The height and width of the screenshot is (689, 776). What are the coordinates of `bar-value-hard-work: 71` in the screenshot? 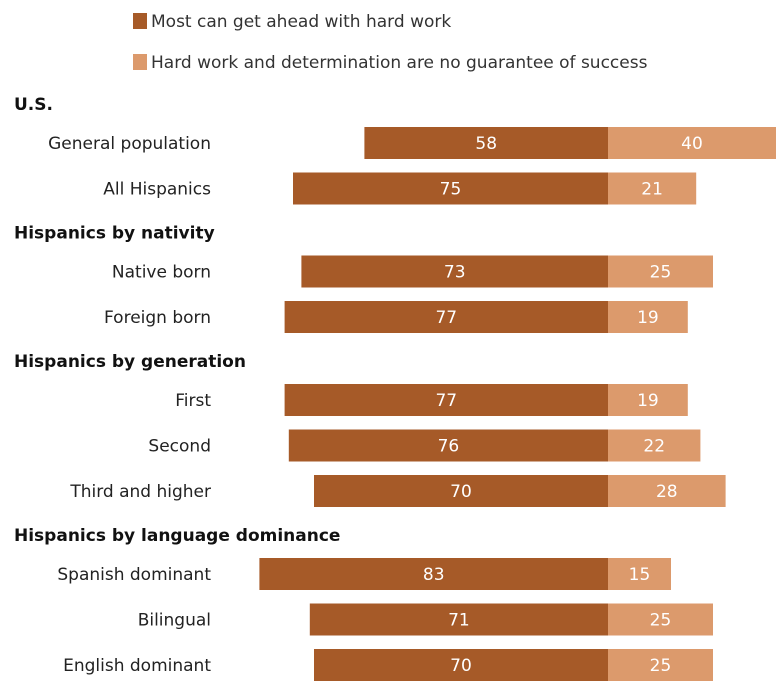 It's located at (459, 621).